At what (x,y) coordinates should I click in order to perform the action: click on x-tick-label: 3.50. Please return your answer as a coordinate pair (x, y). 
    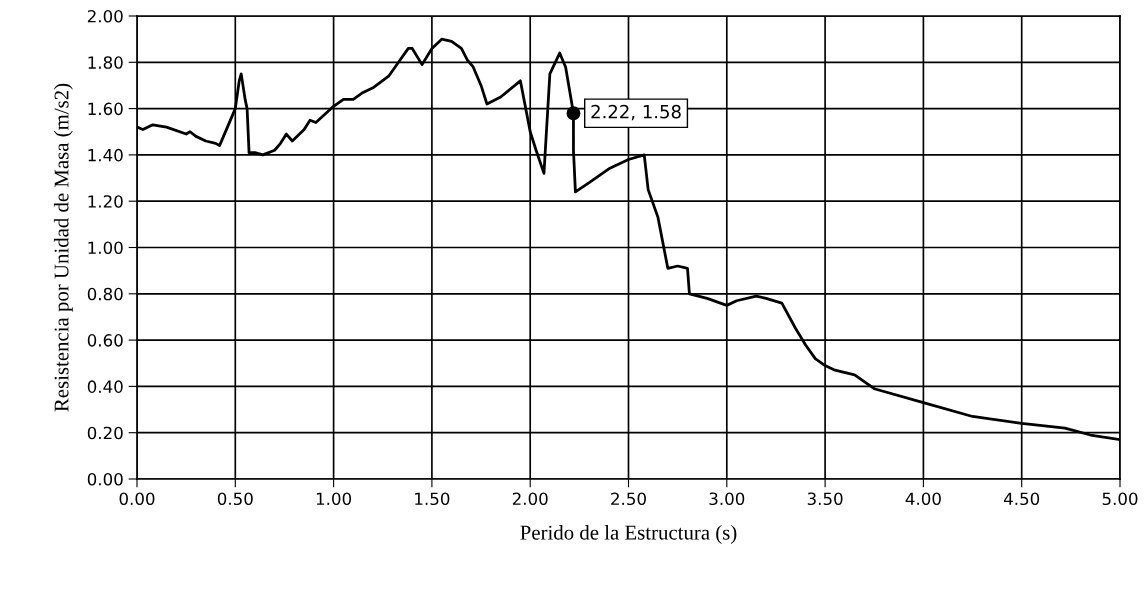
    Looking at the image, I should click on (825, 499).